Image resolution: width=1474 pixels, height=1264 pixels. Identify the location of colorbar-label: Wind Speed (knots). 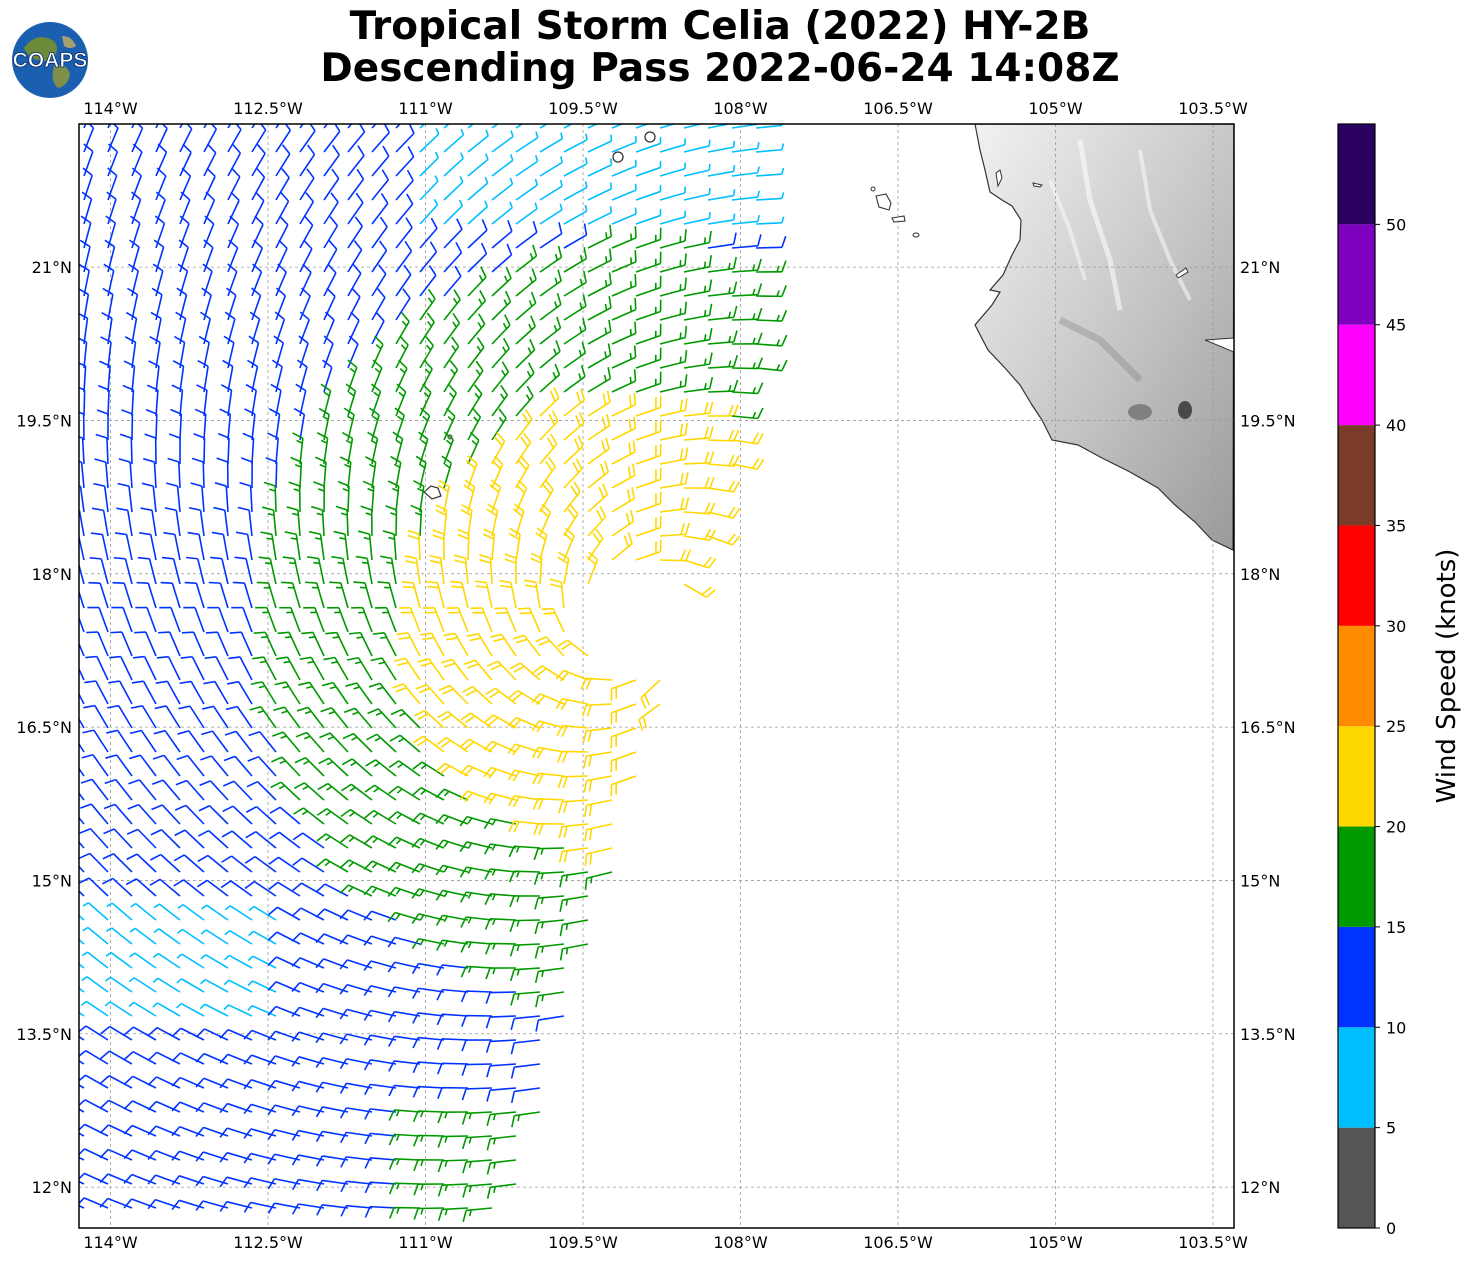
(1447, 676).